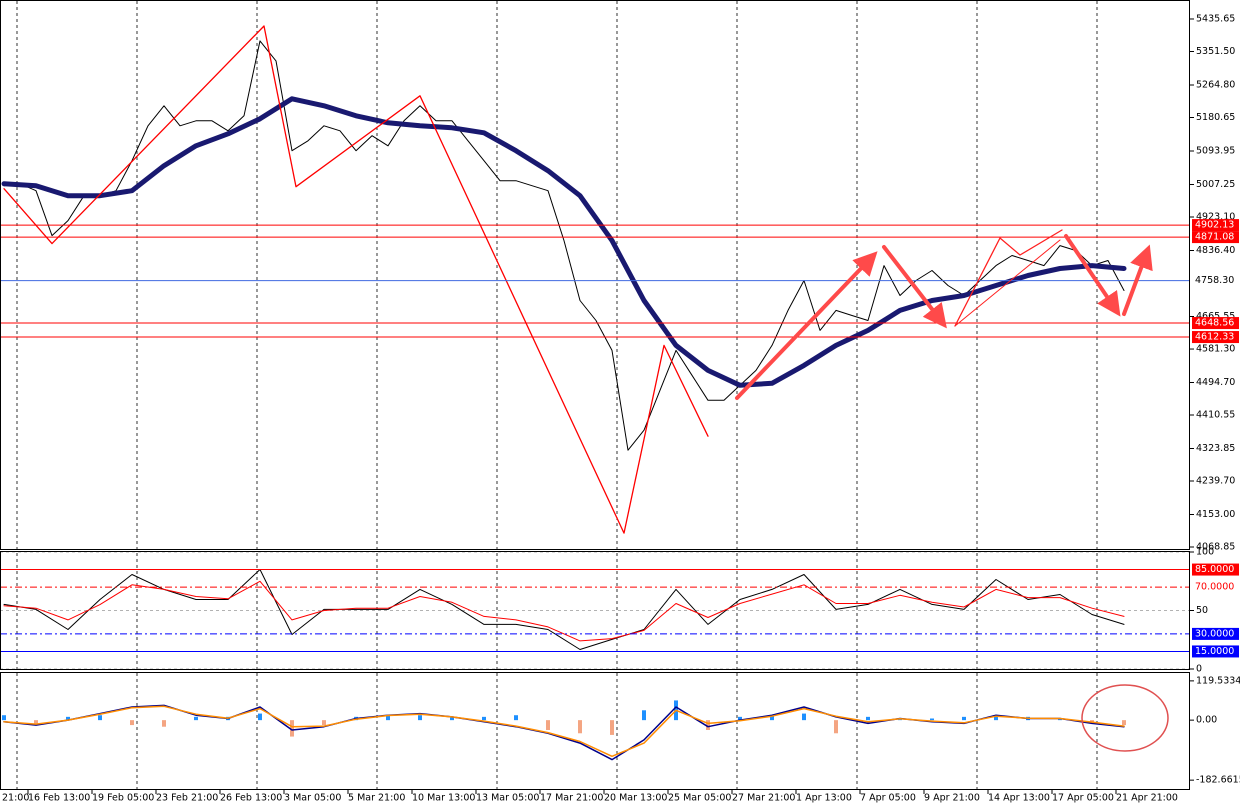  What do you see at coordinates (1199, 669) in the screenshot?
I see `y-tick-label: 0` at bounding box center [1199, 669].